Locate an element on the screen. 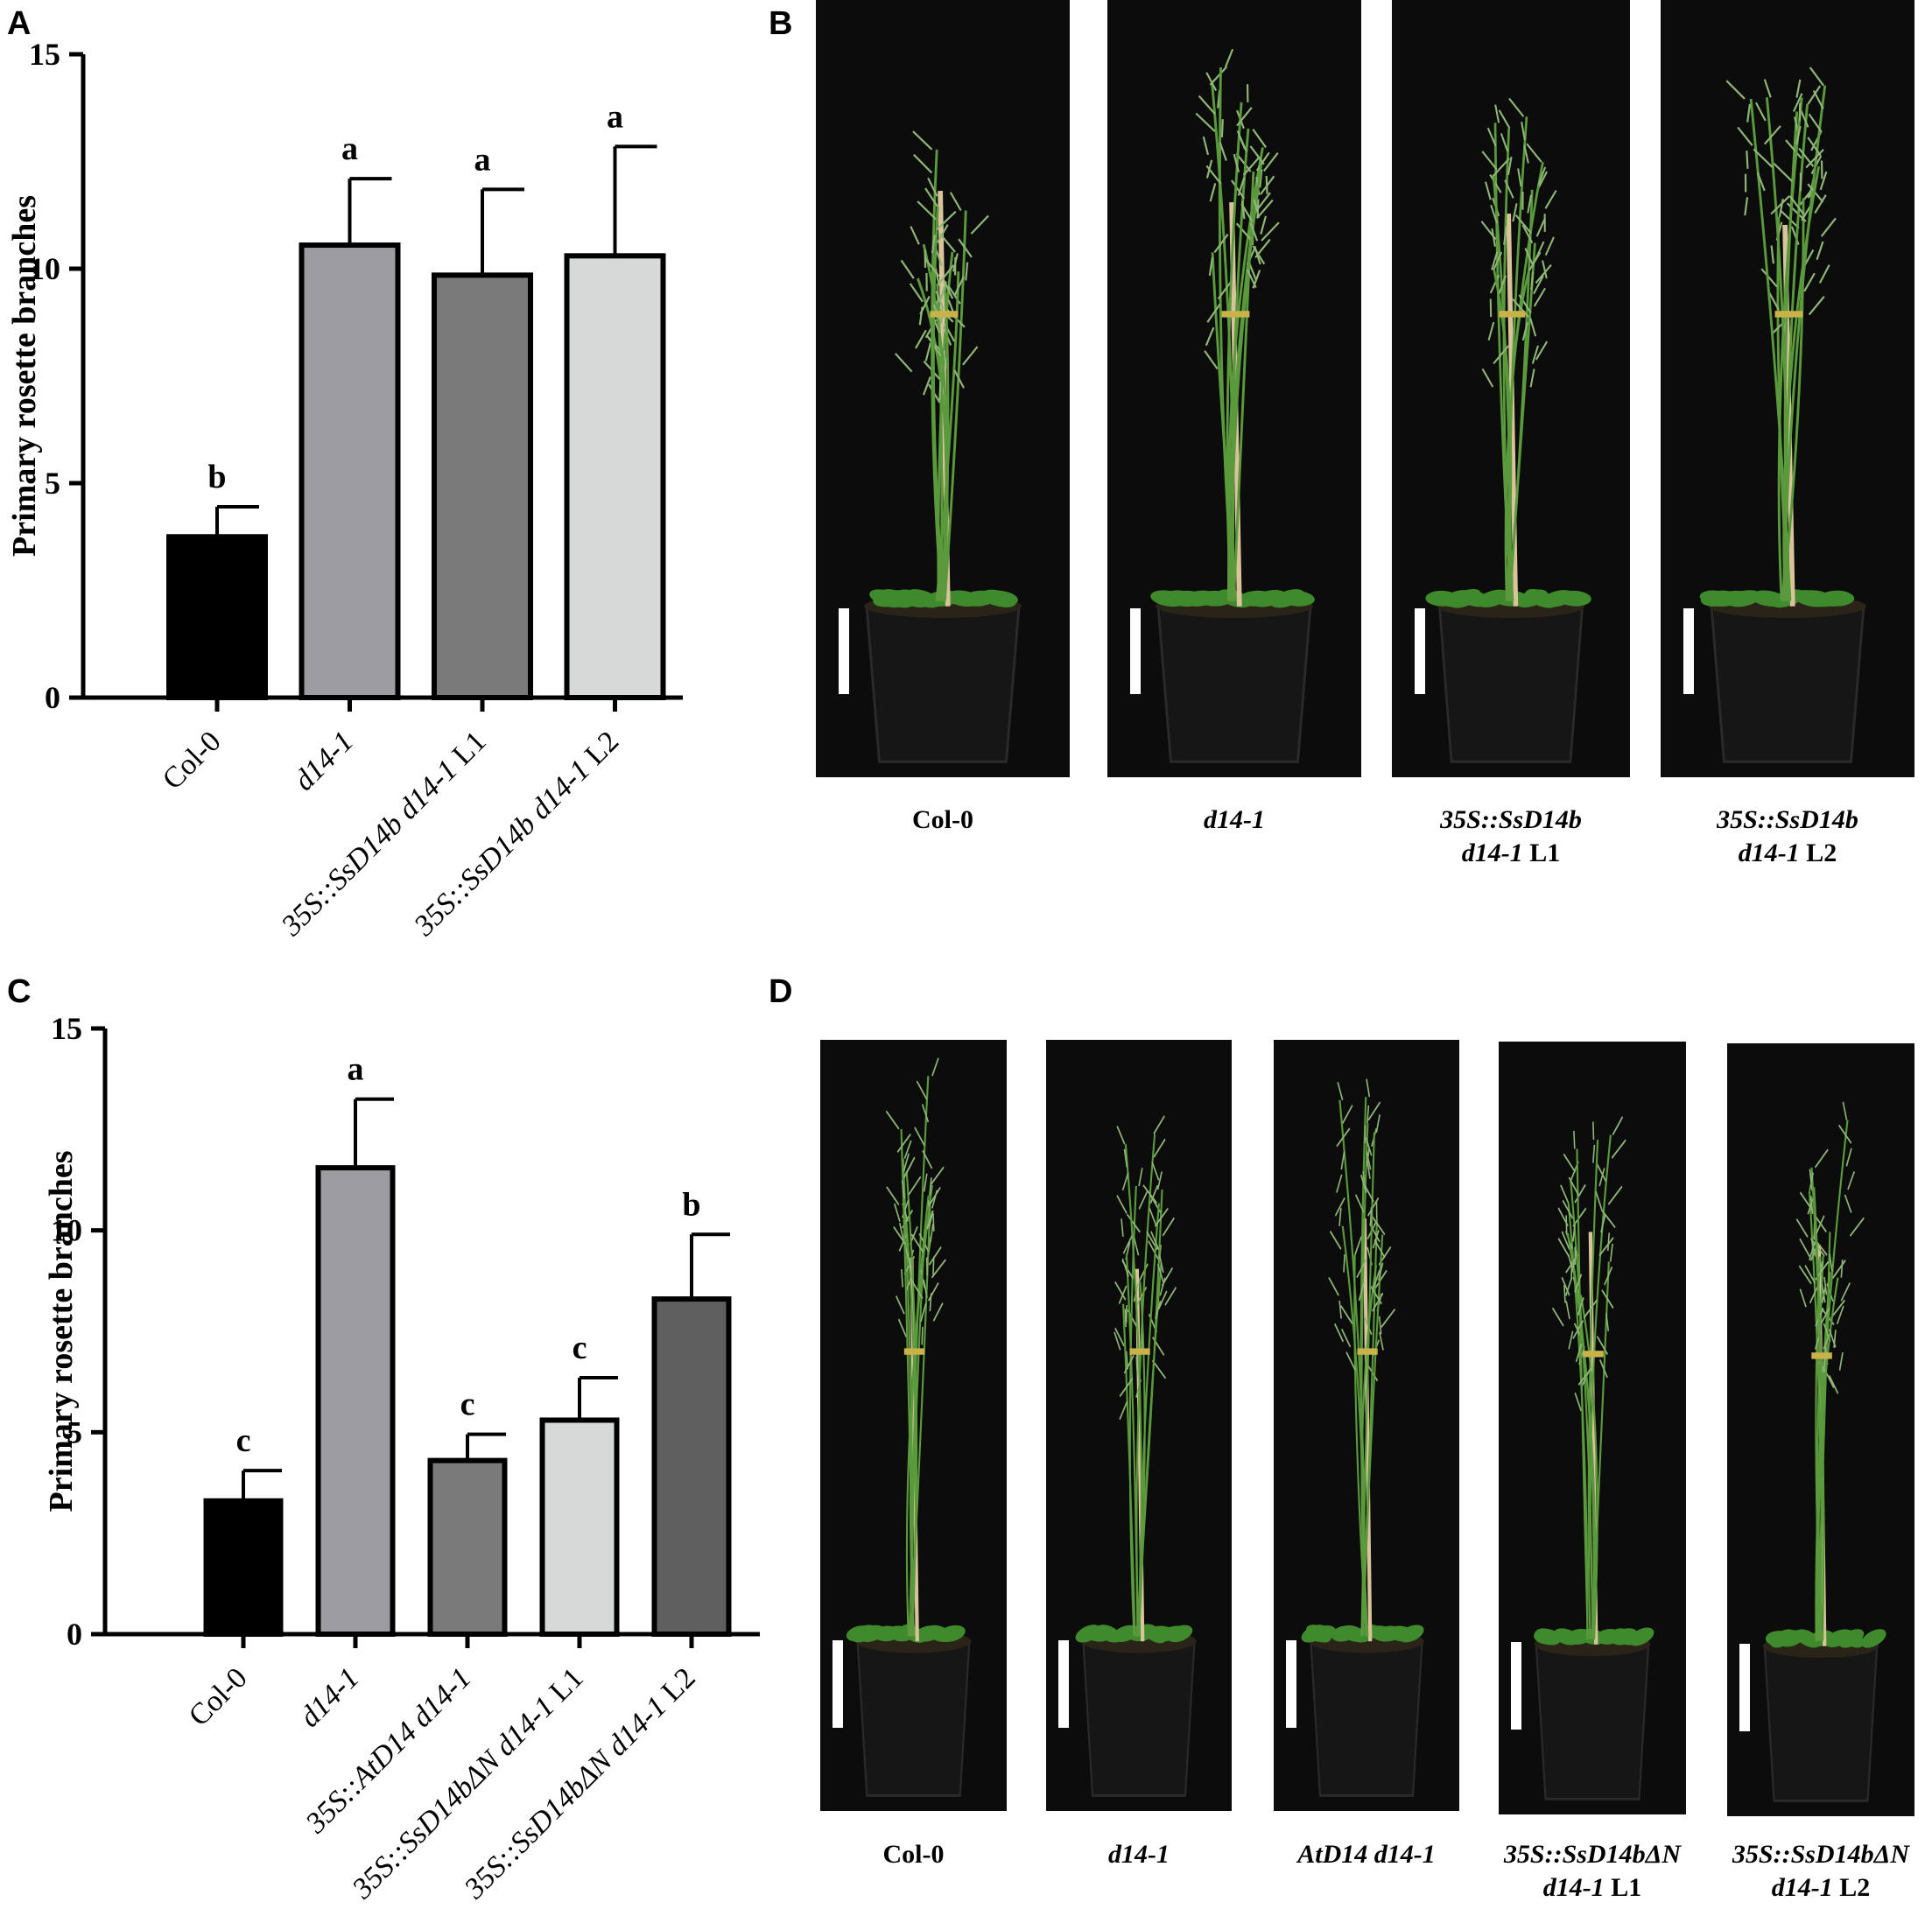 The height and width of the screenshot is (1930, 1932). panel-letter-c: C is located at coordinates (20, 991).